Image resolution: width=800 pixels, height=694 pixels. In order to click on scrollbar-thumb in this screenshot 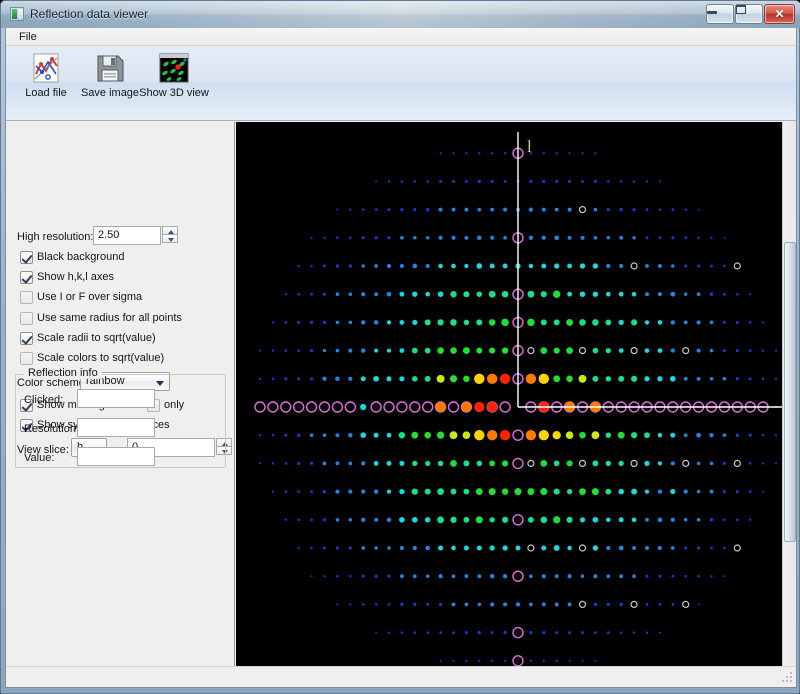, I will do `click(790, 392)`.